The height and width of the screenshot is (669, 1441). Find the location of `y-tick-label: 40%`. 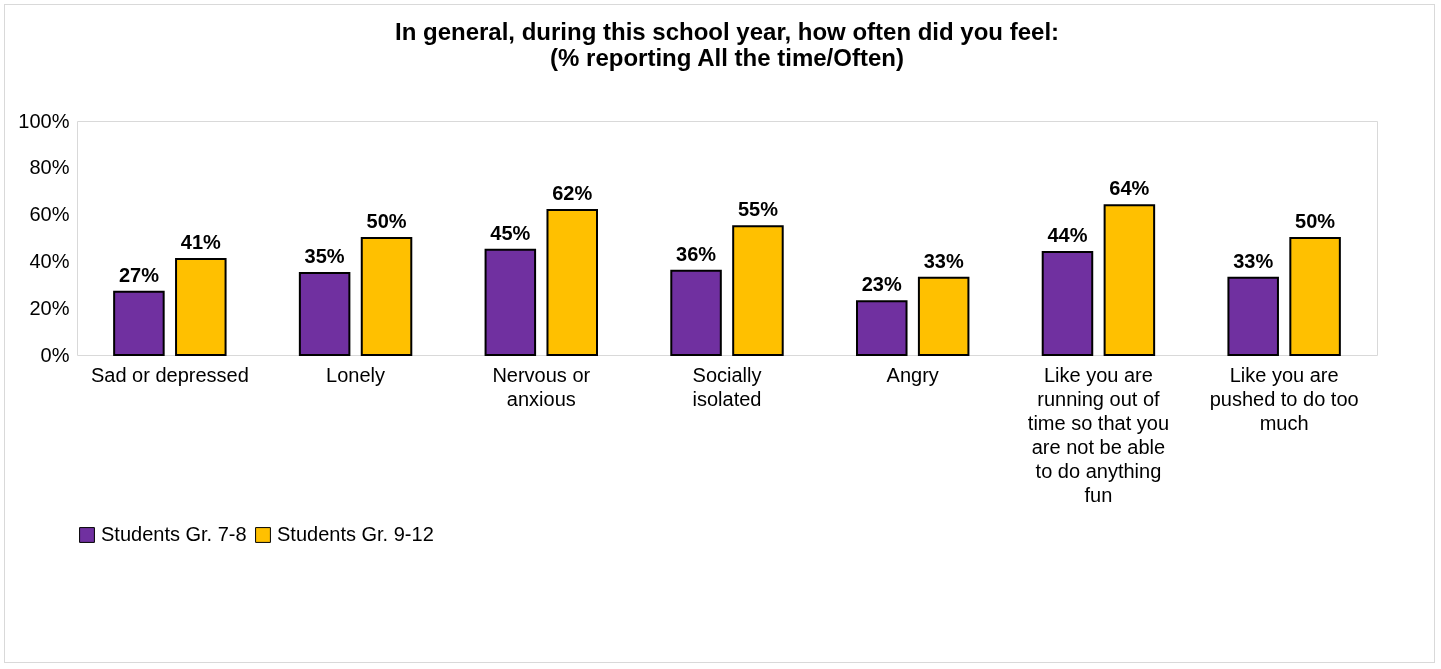

y-tick-label: 40% is located at coordinates (49, 260).